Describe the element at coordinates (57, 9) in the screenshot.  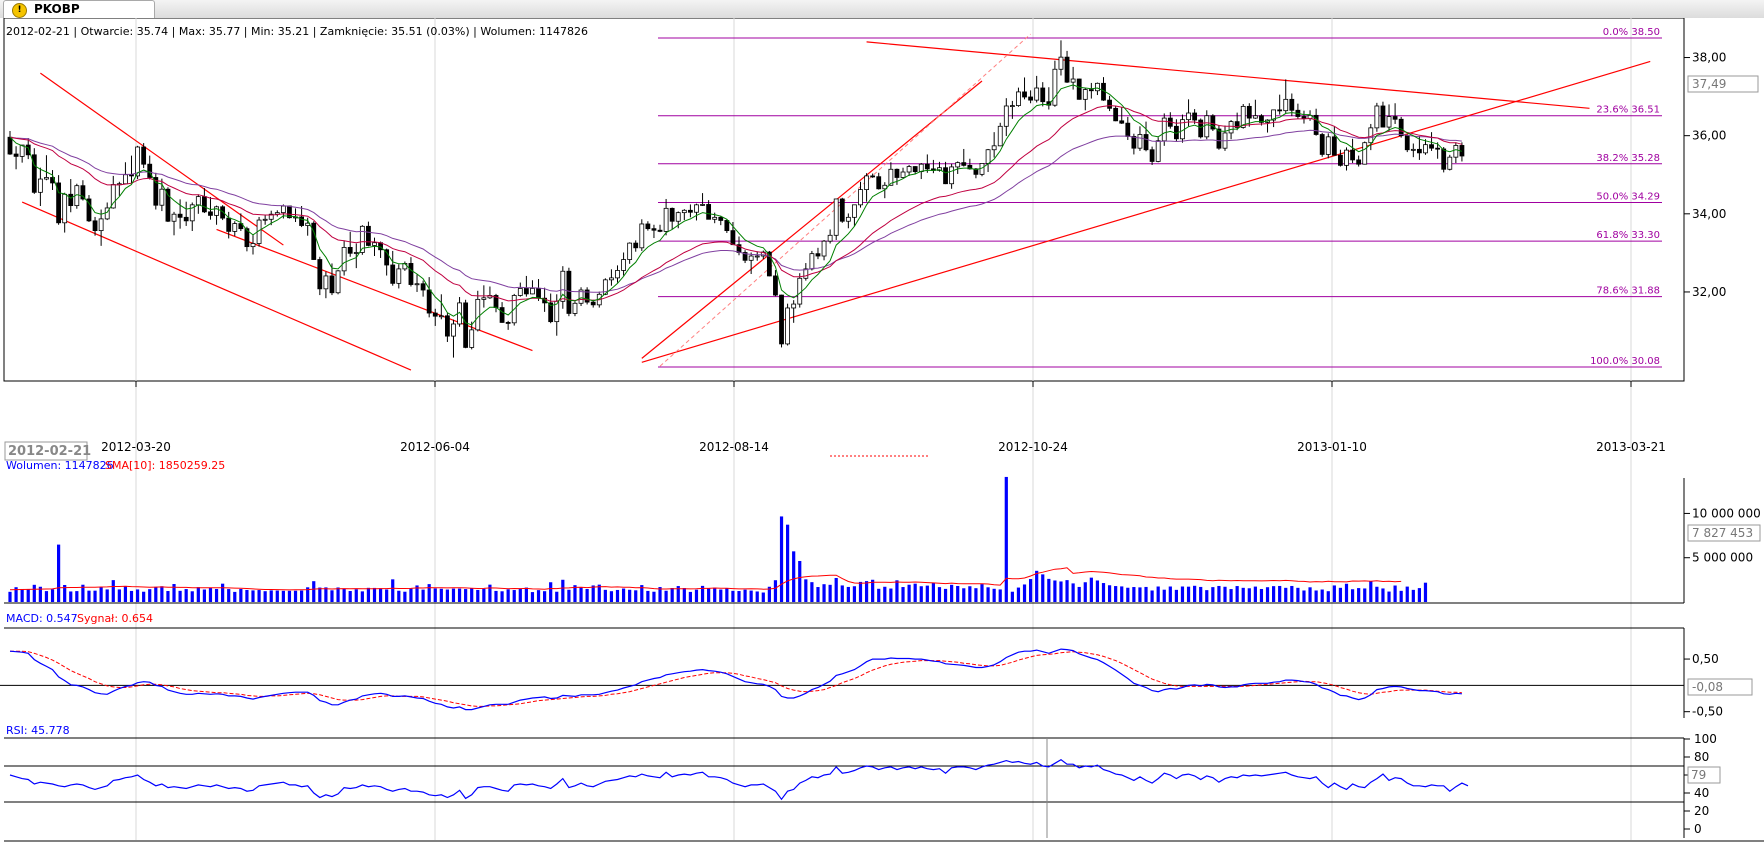
I see `tab-label: PKOBP` at that location.